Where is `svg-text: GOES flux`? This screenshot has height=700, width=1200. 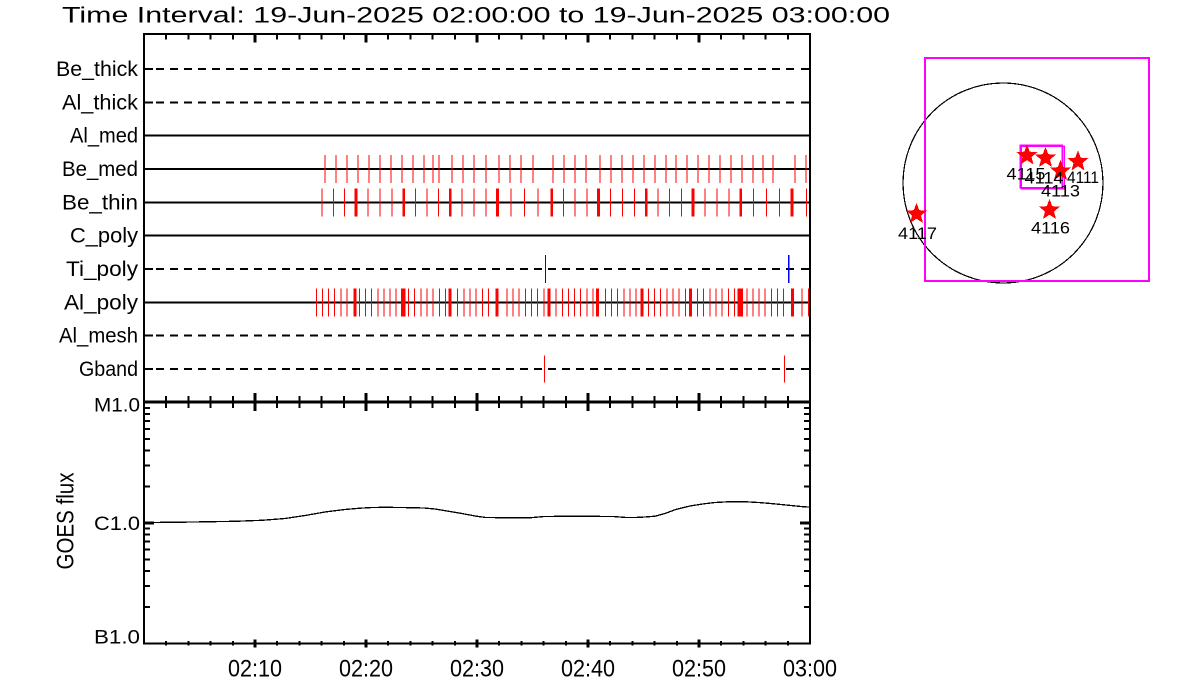 svg-text: GOES flux is located at coordinates (66, 521).